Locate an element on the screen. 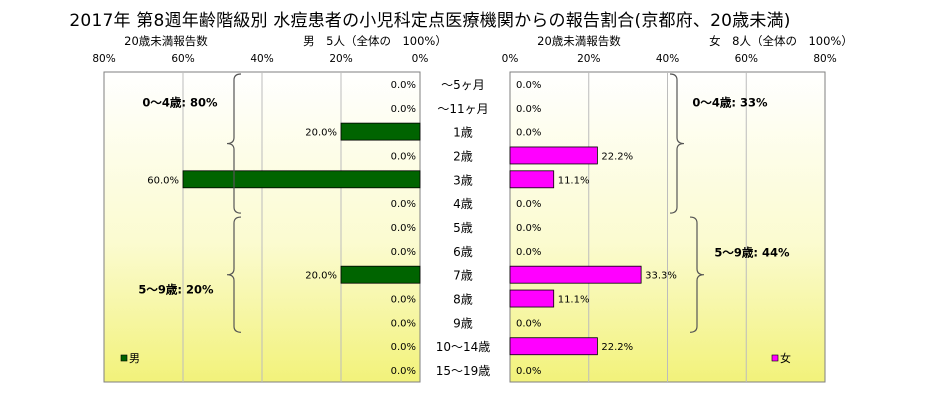 The image size is (944, 417). left-x-tick-label: 0% is located at coordinates (420, 59).